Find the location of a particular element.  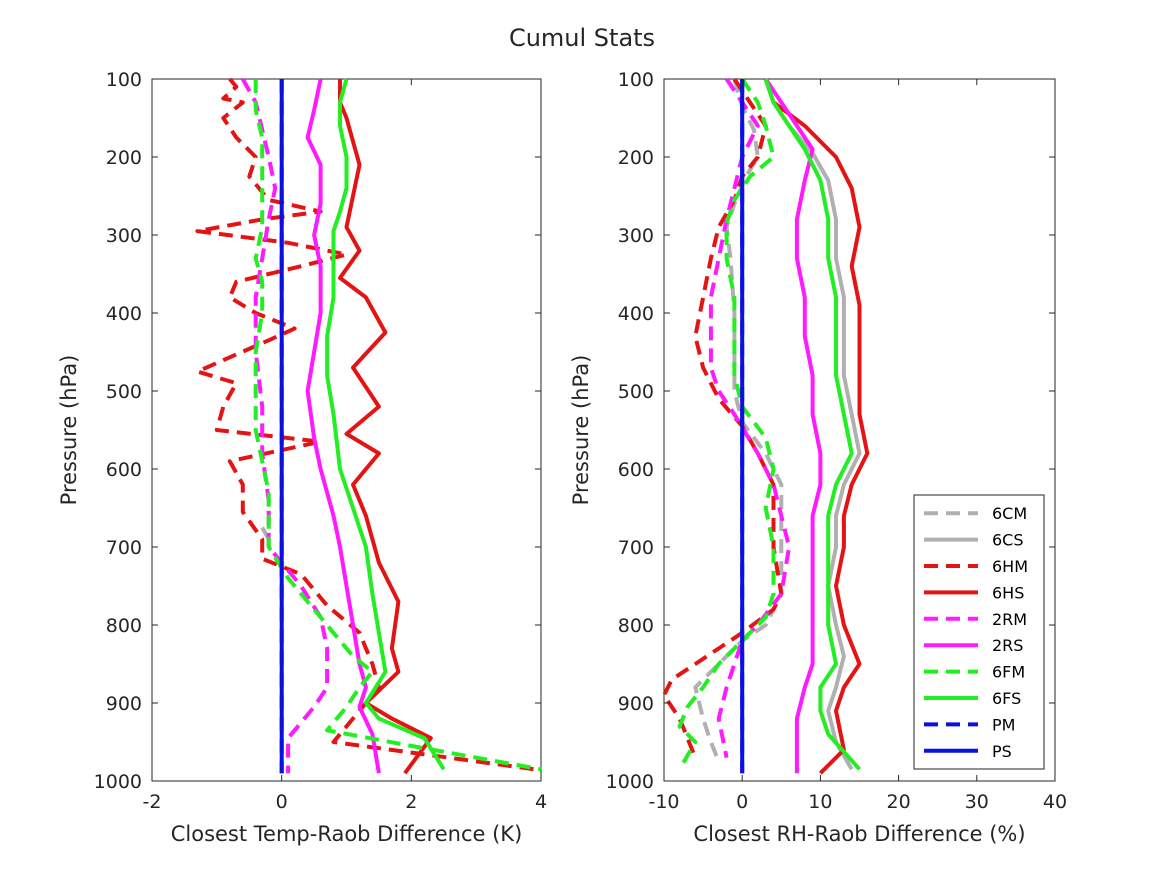

x-tick-label: 2 is located at coordinates (411, 802).